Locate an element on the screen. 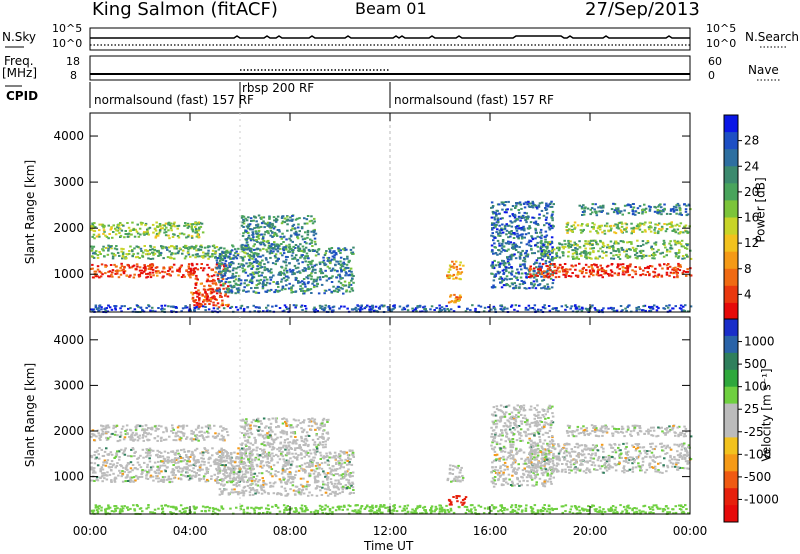  y-tick-label: 2000 is located at coordinates (68, 228).